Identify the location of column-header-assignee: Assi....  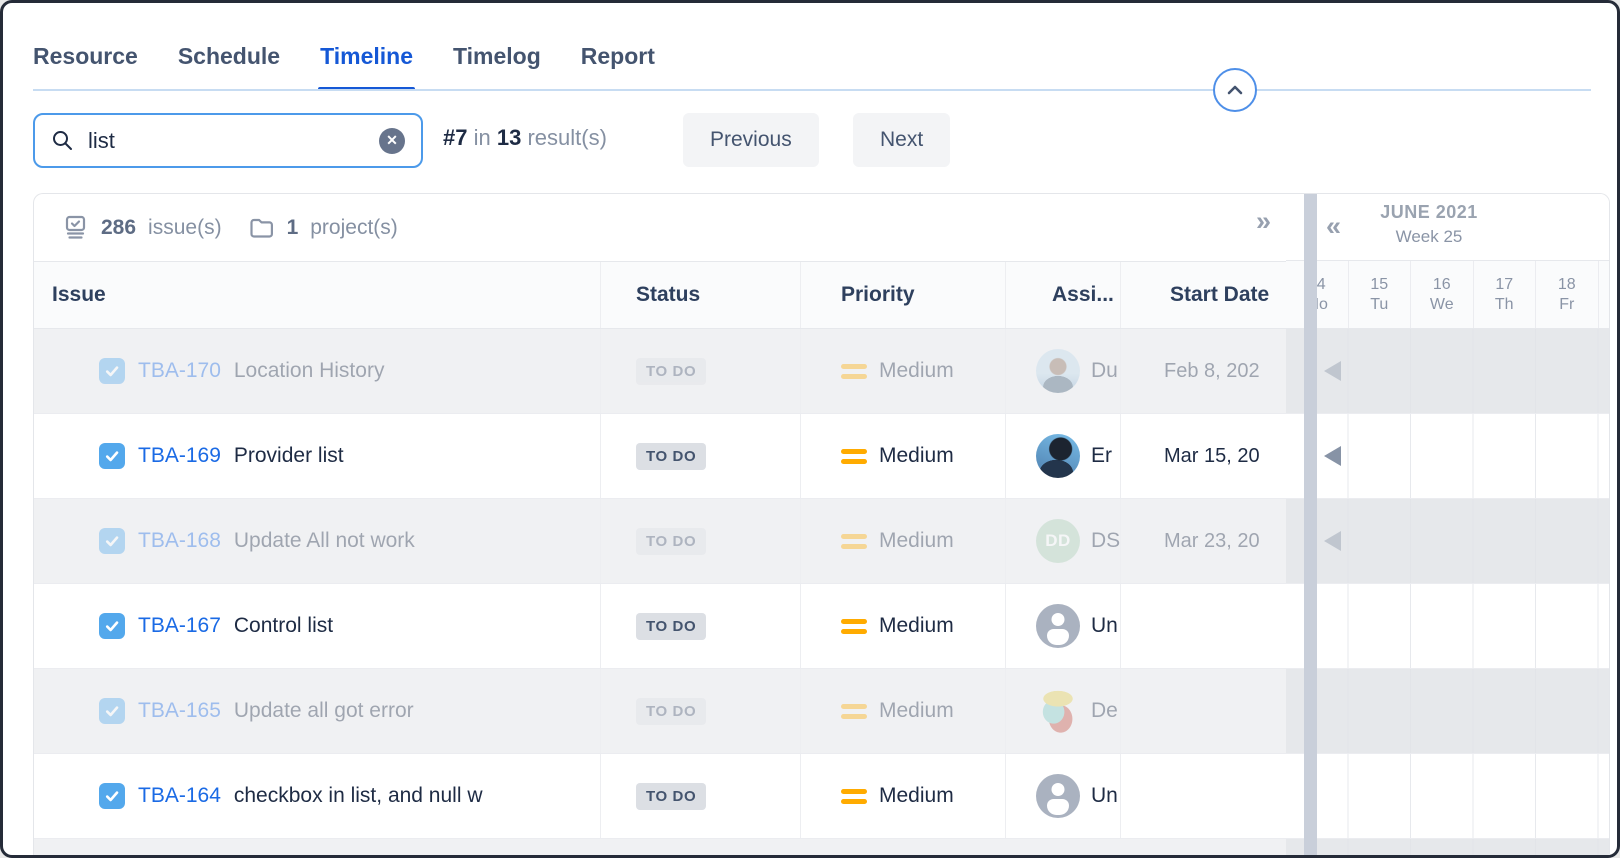
(1063, 295).